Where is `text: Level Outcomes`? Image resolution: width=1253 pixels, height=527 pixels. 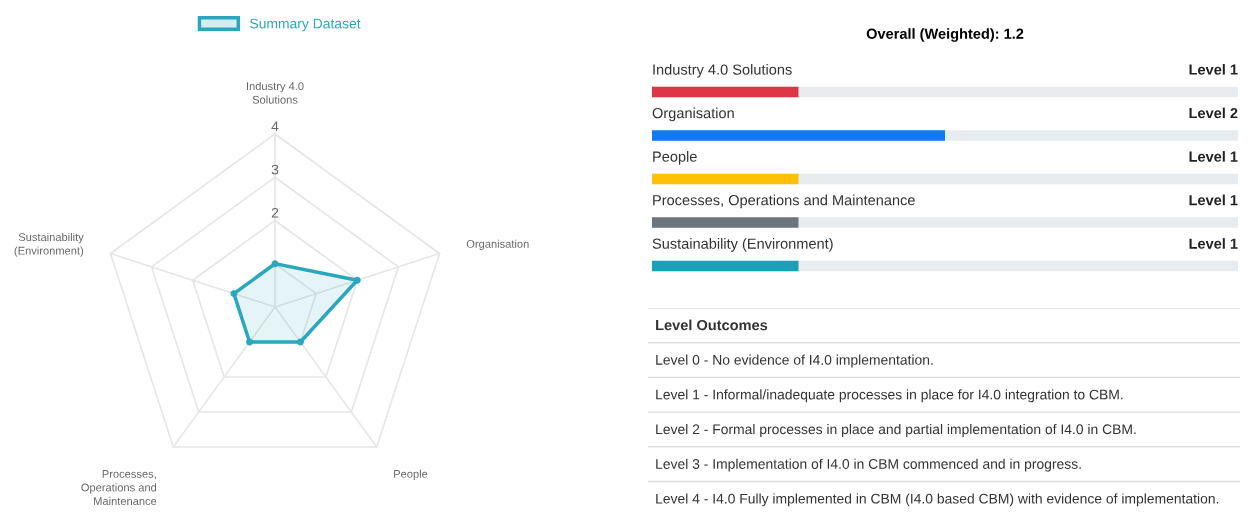
text: Level Outcomes is located at coordinates (712, 325).